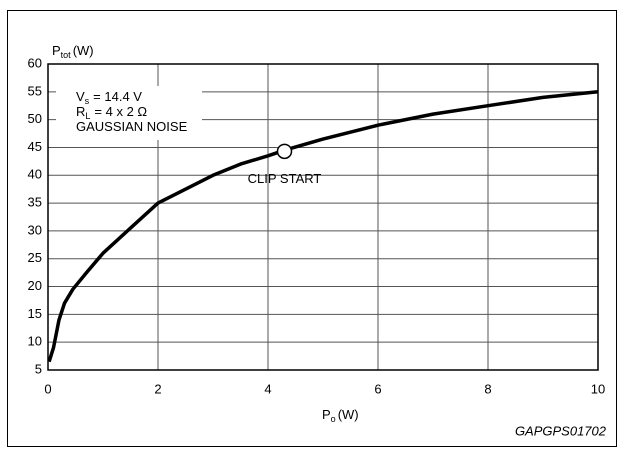  Describe the element at coordinates (598, 388) in the screenshot. I see `x-tick-label: 10` at that location.